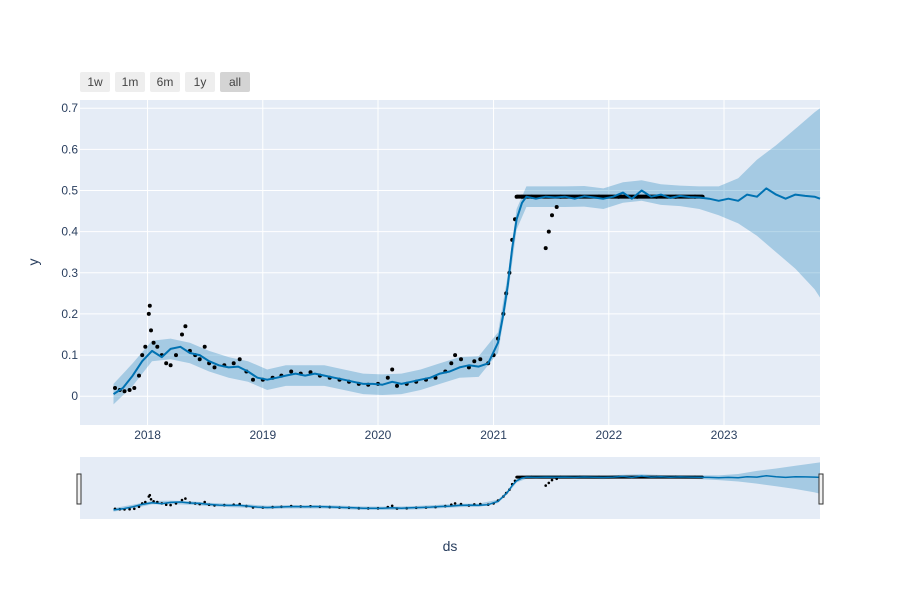 This screenshot has height=600, width=900. I want to click on y-tick-label: 0.5, so click(69, 191).